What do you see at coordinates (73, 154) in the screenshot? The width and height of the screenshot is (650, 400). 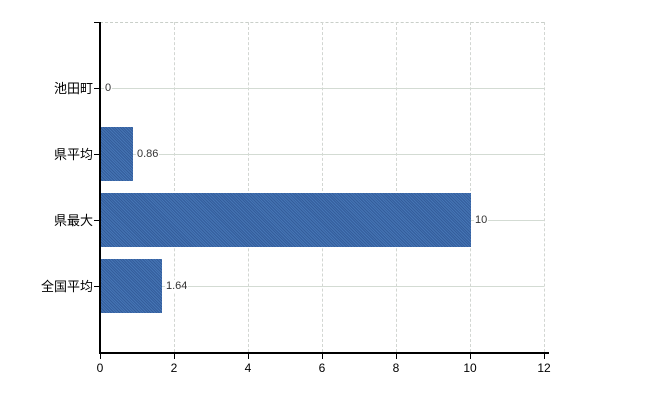 I see `category-label: 県平均` at bounding box center [73, 154].